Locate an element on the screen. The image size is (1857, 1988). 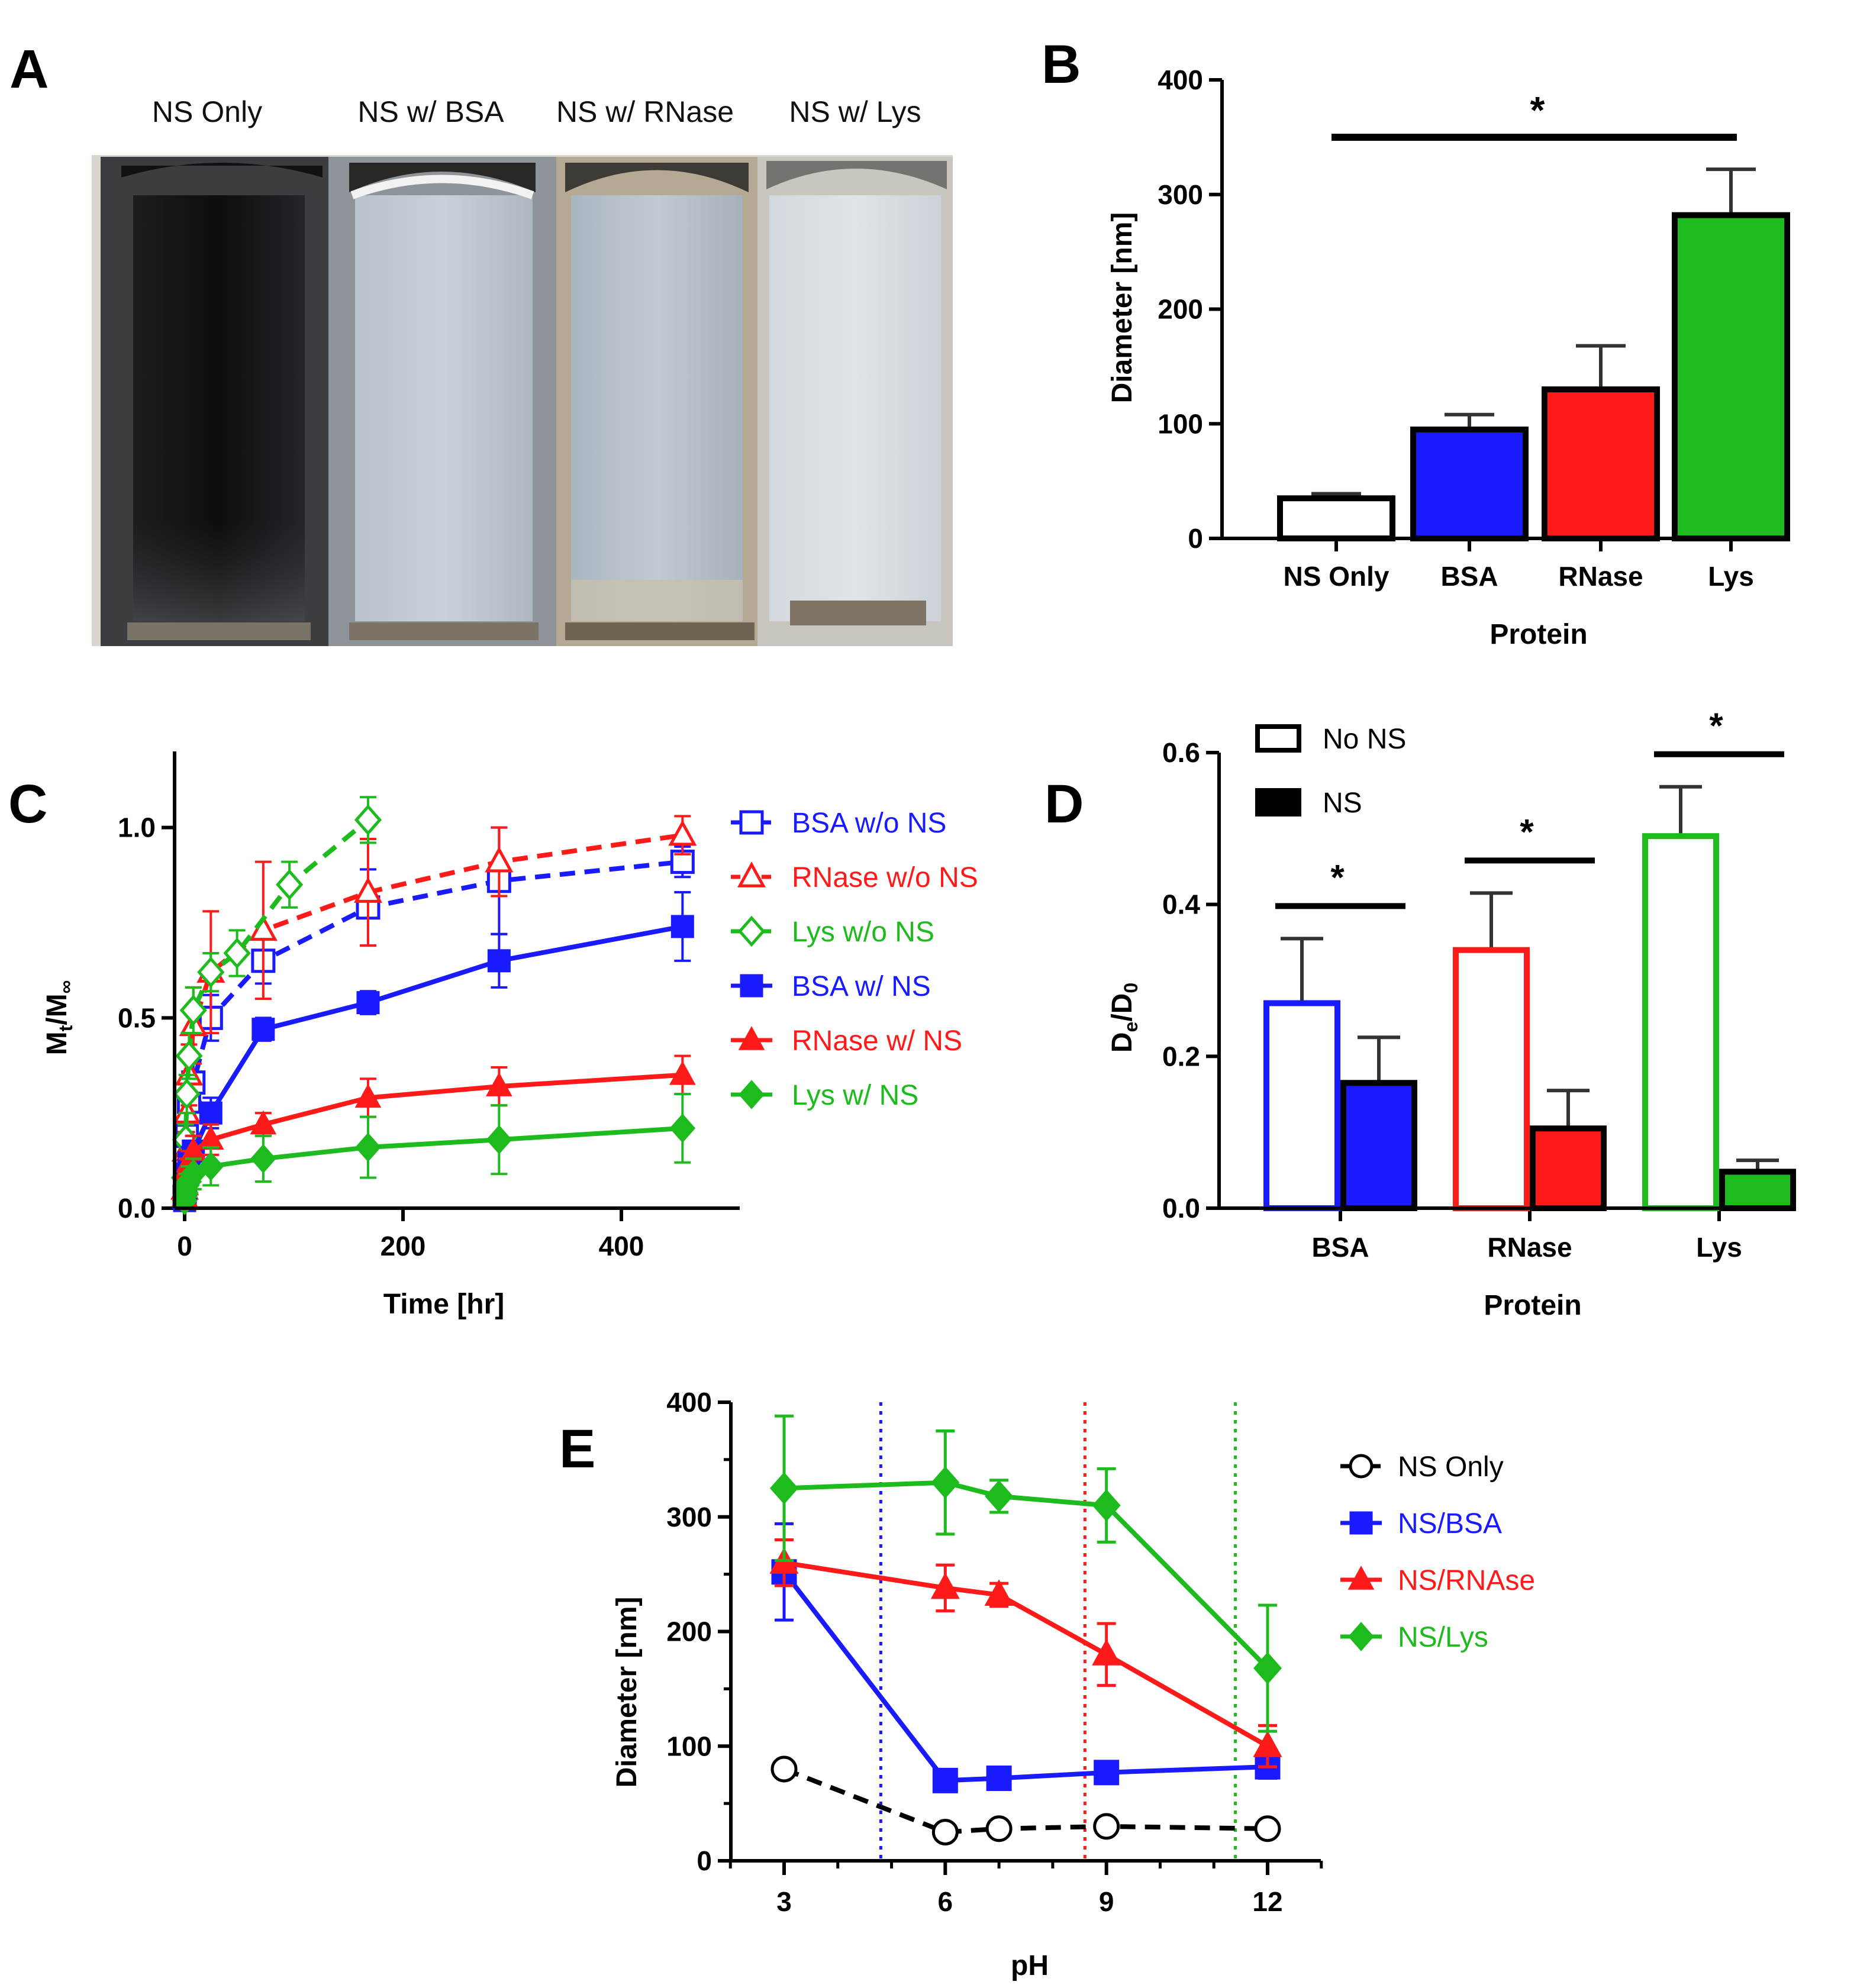
caption-ns-rnase: NS w/ RNase is located at coordinates (645, 111).